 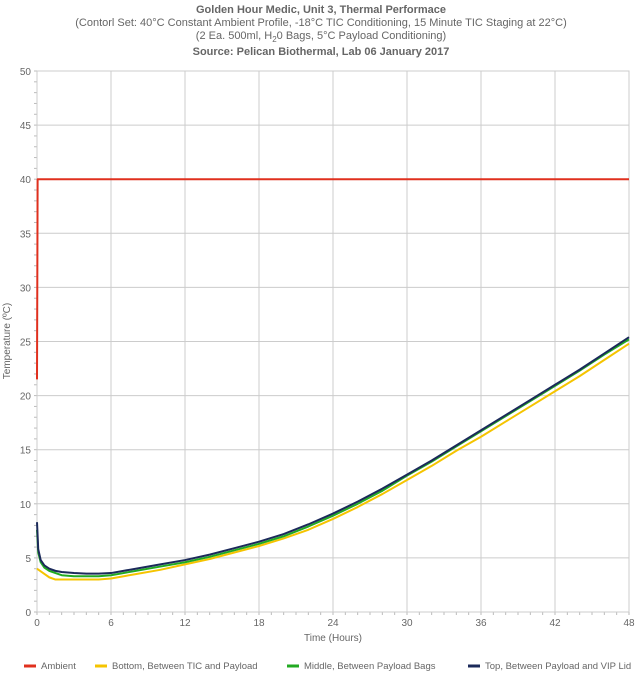 What do you see at coordinates (26, 505) in the screenshot?
I see `y-tick-label: 10` at bounding box center [26, 505].